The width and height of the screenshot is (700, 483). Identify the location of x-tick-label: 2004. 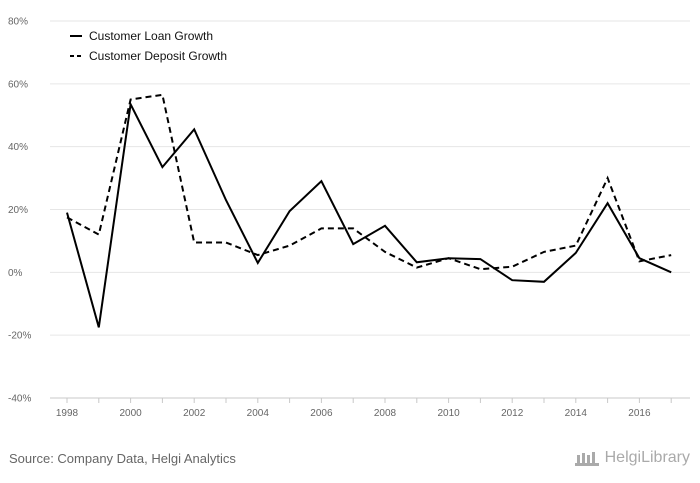
(258, 413).